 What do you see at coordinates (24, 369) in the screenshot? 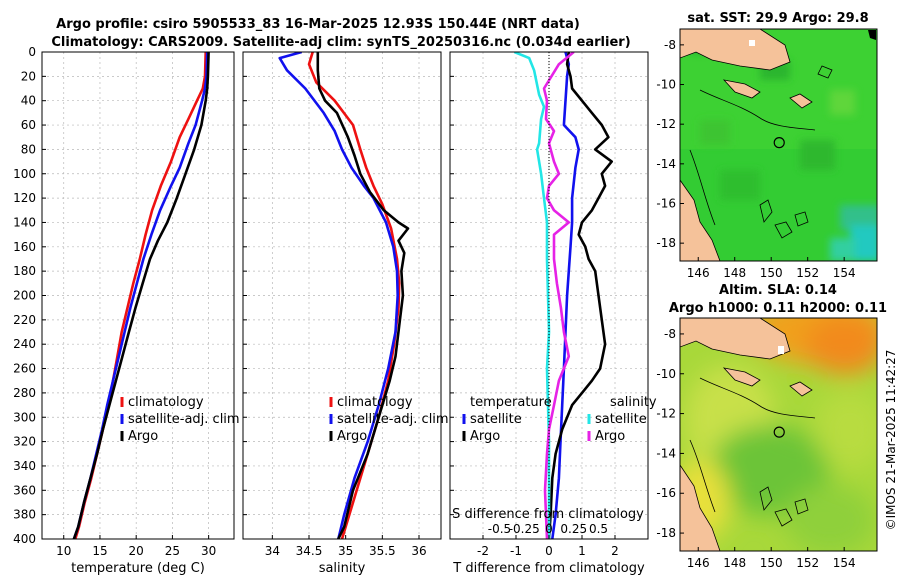
I see `y-tick-label: 260` at bounding box center [24, 369].